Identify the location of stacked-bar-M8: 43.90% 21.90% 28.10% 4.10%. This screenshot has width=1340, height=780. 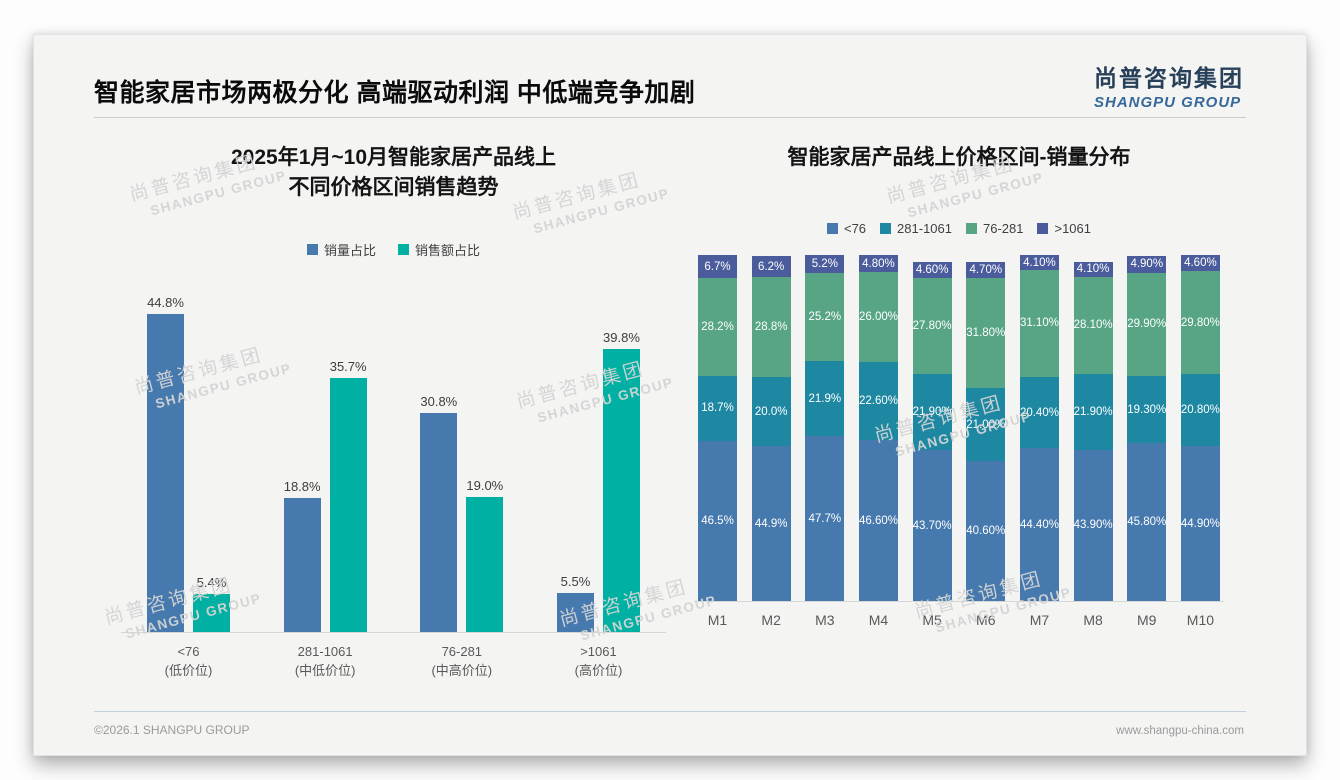
(1093, 432).